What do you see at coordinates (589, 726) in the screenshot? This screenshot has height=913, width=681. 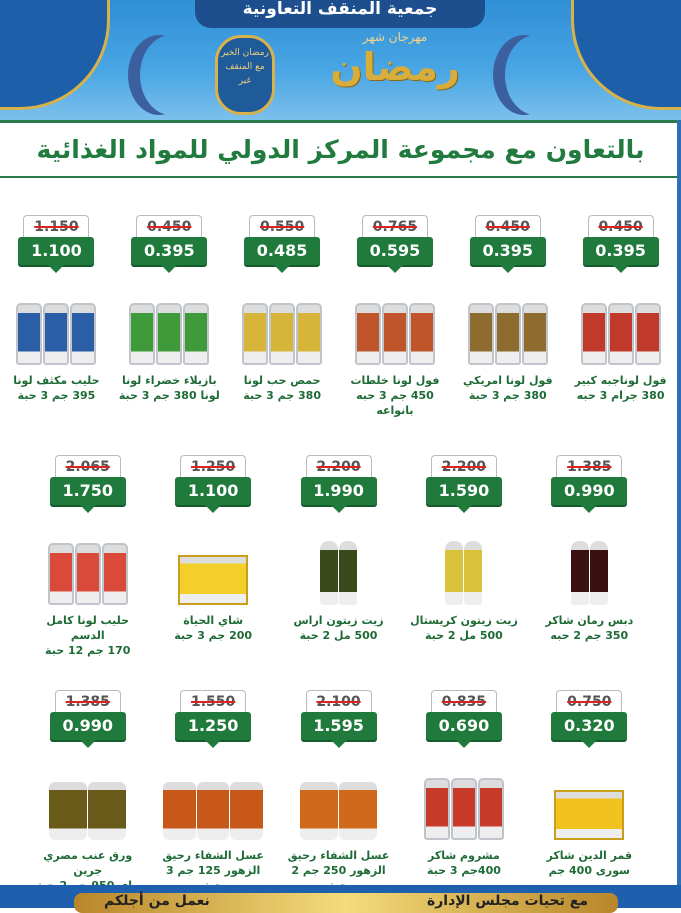 I see `new-price: 0.320` at bounding box center [589, 726].